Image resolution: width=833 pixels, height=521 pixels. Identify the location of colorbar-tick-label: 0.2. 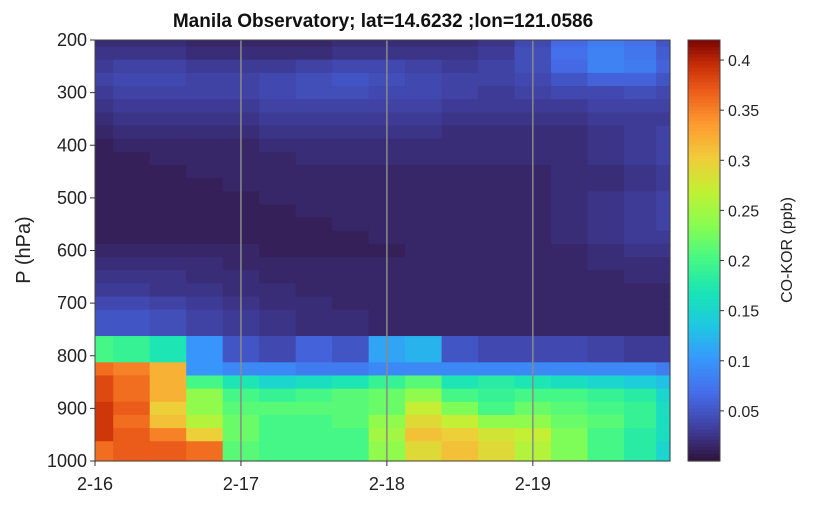
(739, 262).